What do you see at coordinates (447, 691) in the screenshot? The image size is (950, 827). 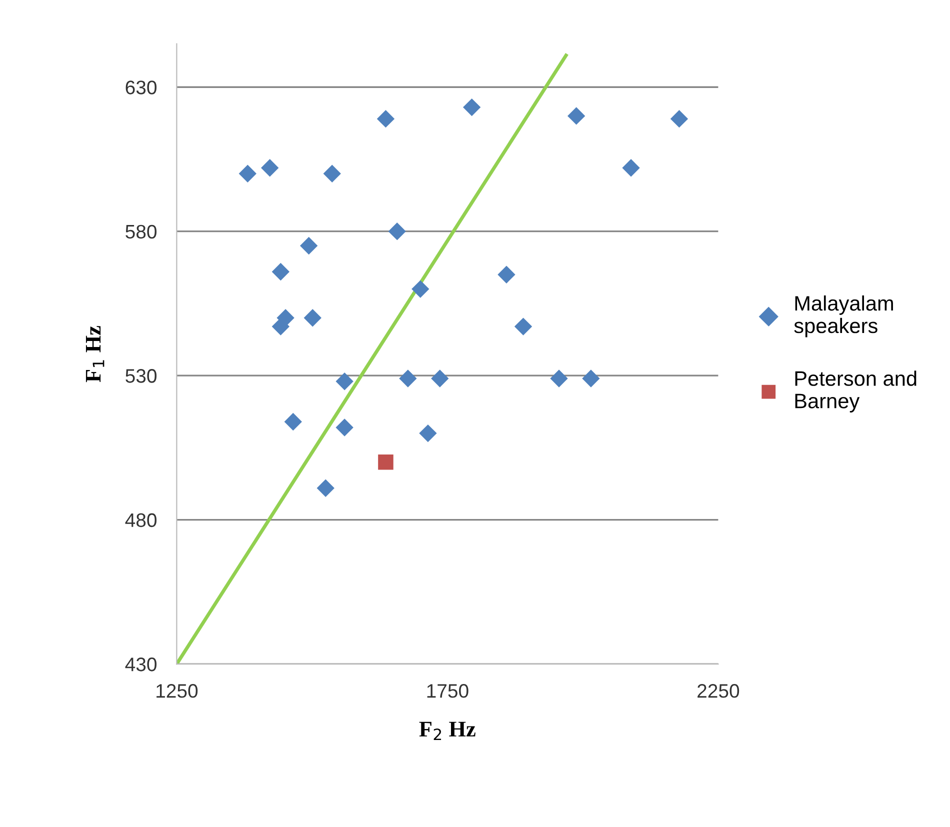 I see `x-tick-label: 1750` at bounding box center [447, 691].